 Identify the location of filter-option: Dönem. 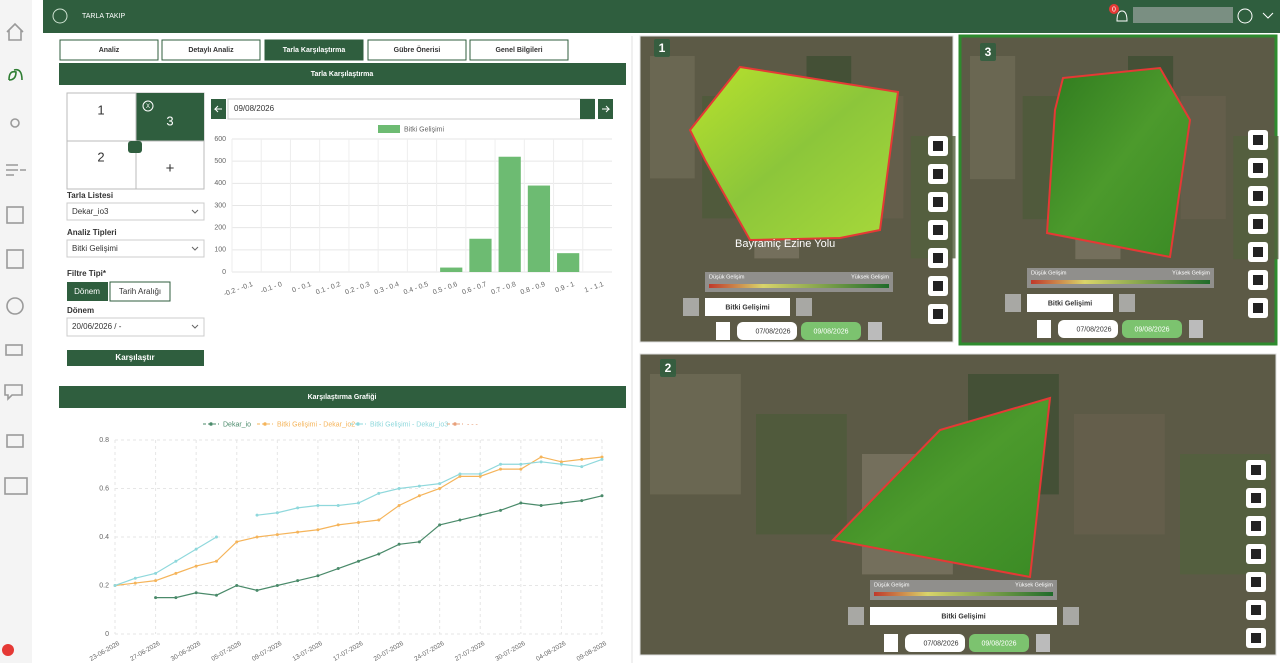
(87, 291).